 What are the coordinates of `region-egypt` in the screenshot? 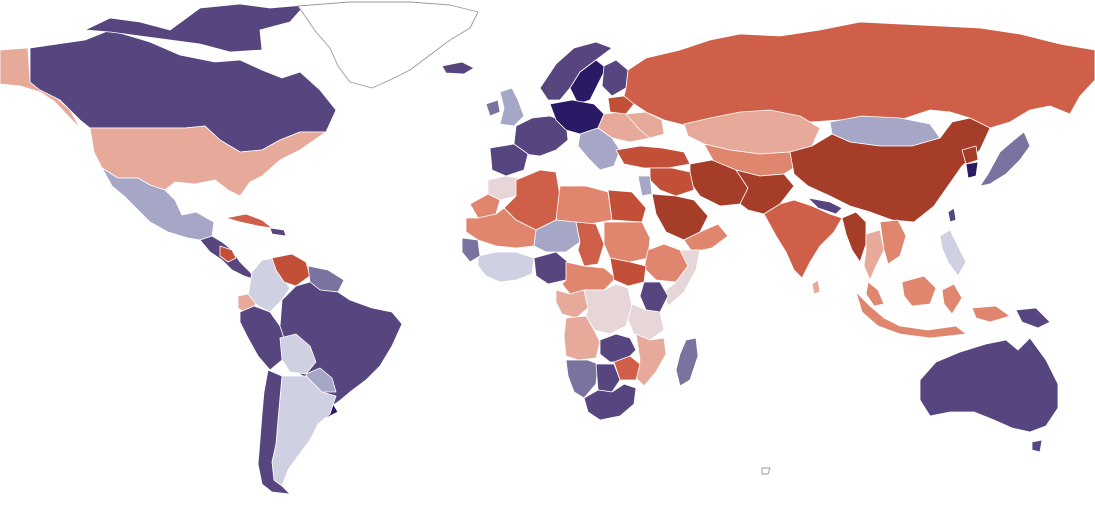 It's located at (627, 206).